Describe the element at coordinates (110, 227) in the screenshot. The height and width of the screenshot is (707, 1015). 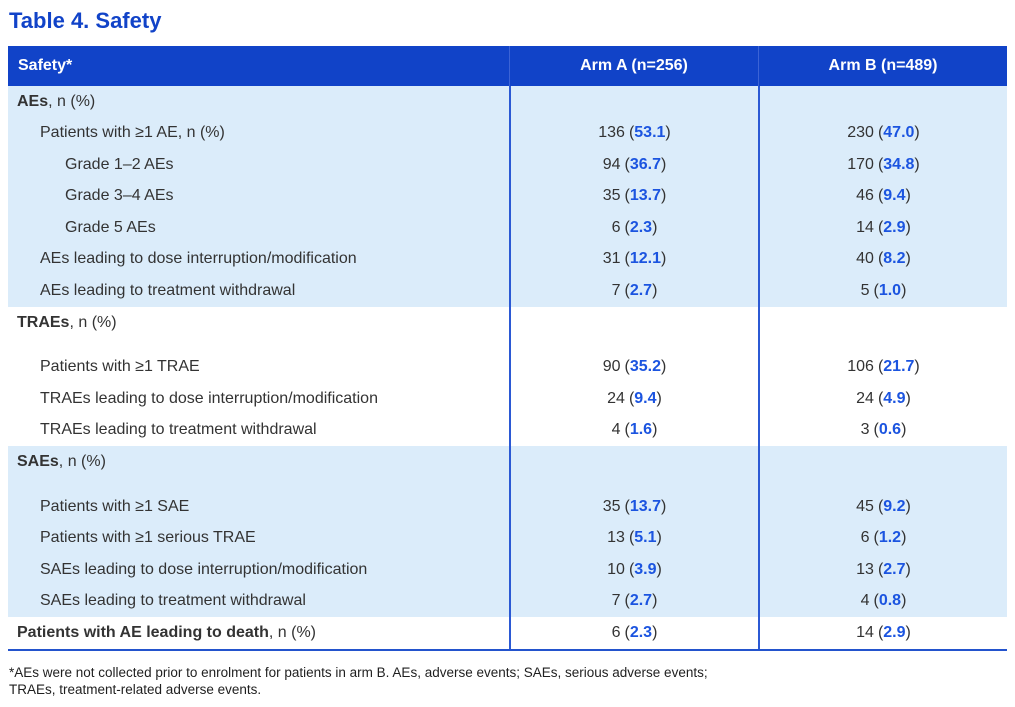
I see `row-label: Grade 5 AEs` at that location.